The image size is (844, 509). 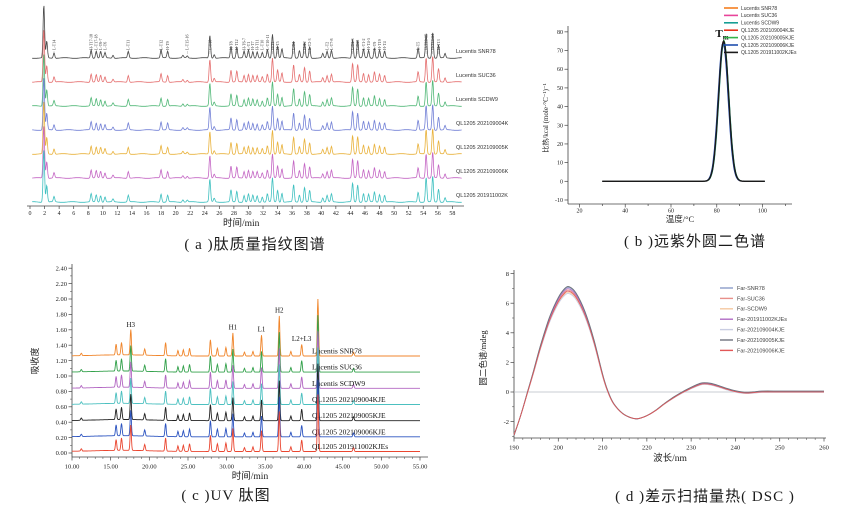 I want to click on svg-text: 0.60, so click(x=61, y=407).